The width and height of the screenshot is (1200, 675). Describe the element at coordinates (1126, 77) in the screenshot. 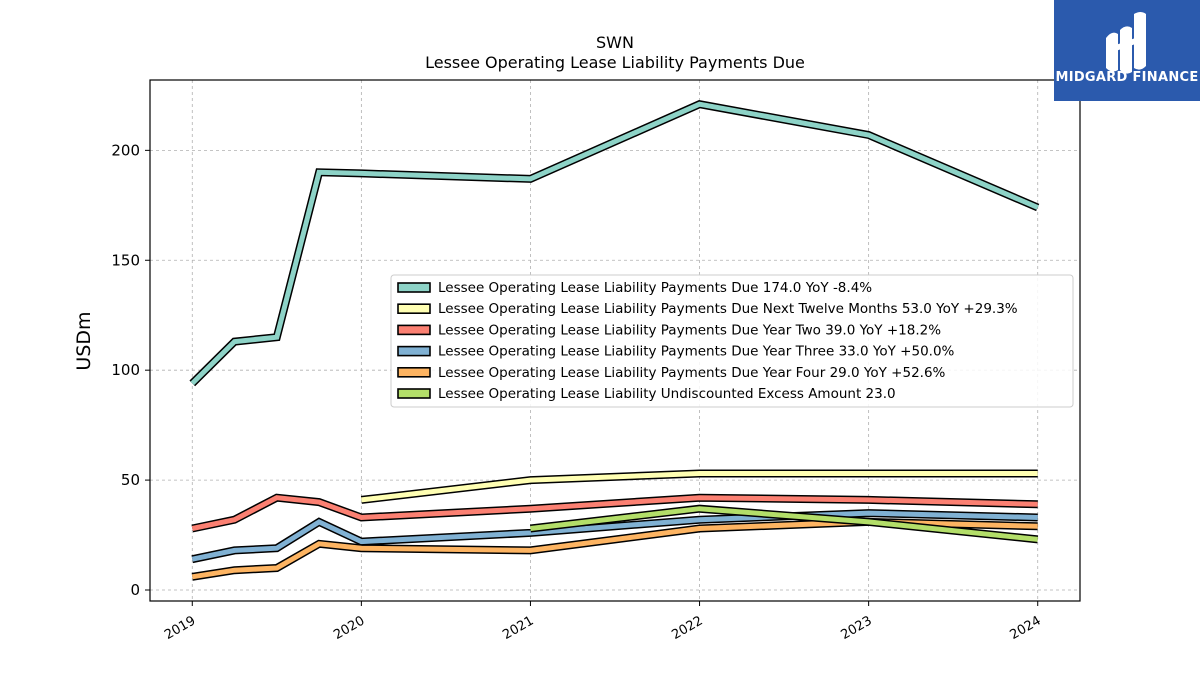

I see `logo-text: MIDGARD FINANCE` at that location.